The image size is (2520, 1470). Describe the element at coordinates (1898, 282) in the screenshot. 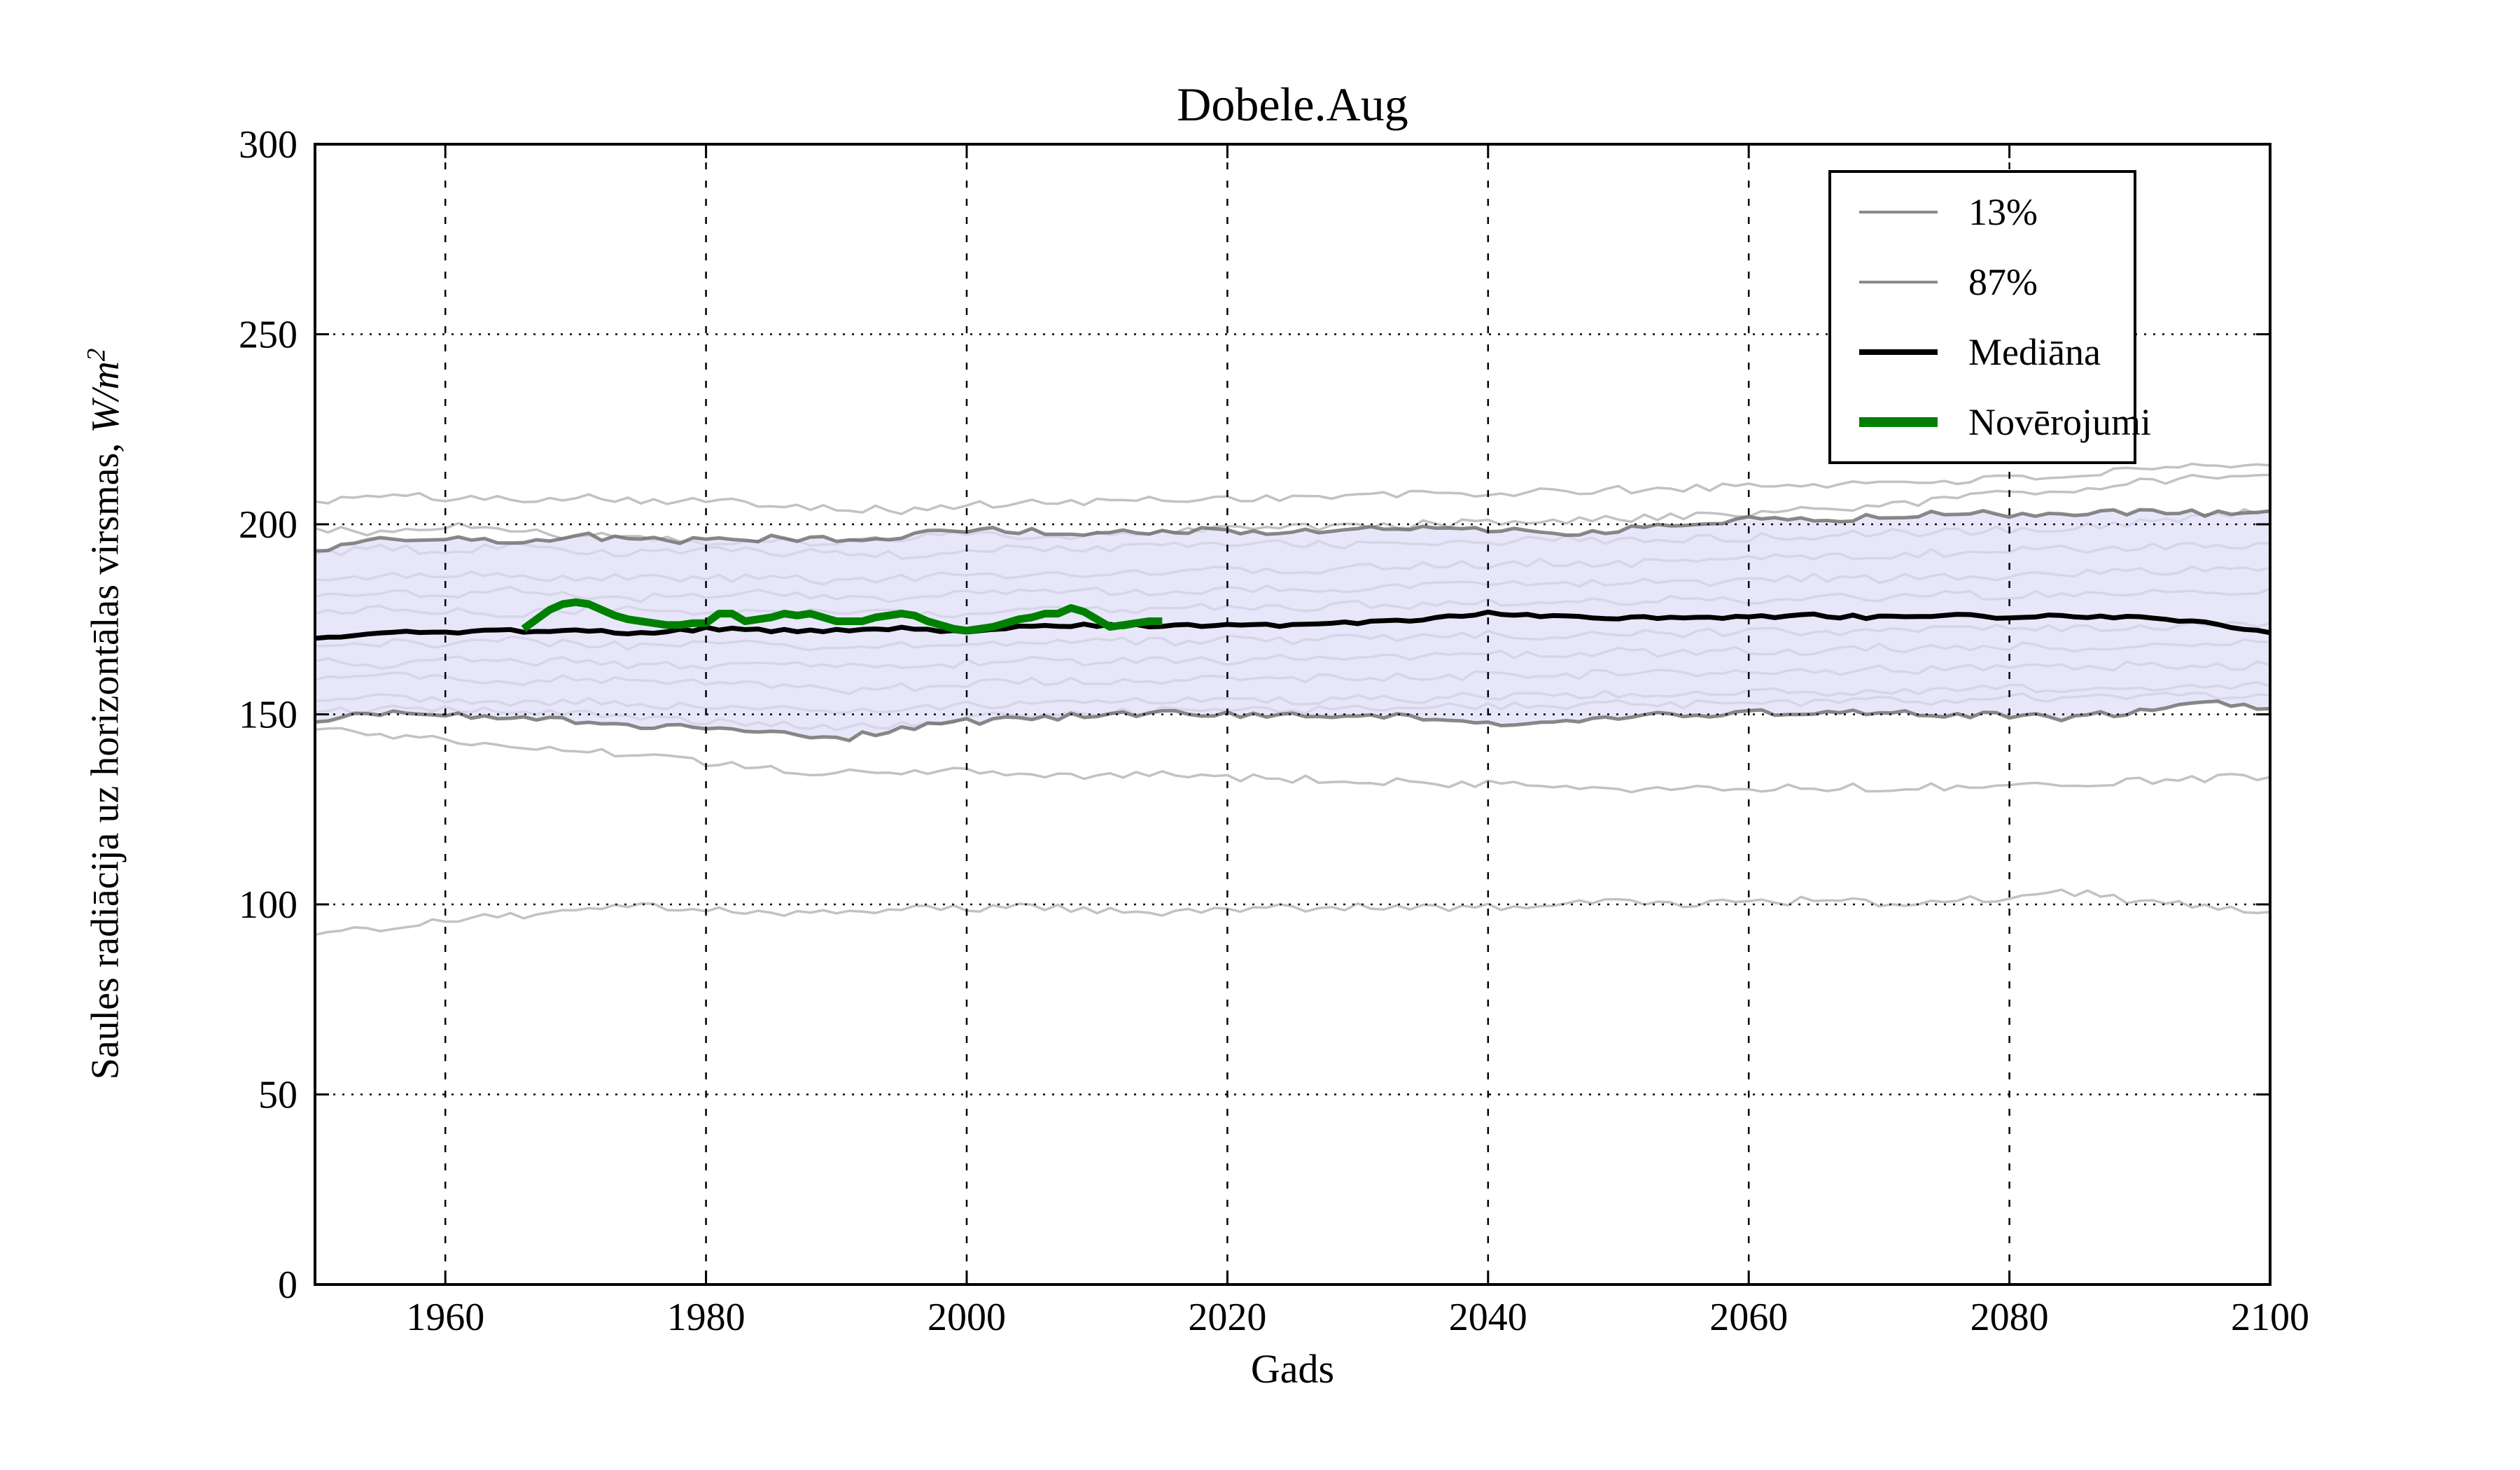

I see `legend-line-sample-p87` at that location.